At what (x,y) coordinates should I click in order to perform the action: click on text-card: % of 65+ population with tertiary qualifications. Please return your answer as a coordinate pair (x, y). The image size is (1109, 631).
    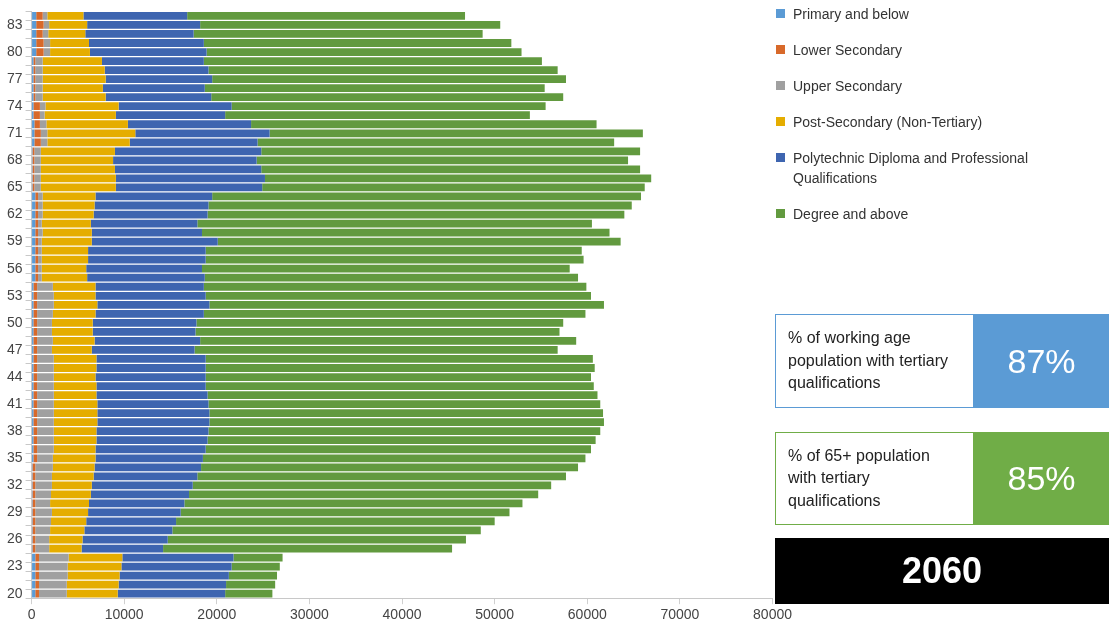
    Looking at the image, I should click on (874, 478).